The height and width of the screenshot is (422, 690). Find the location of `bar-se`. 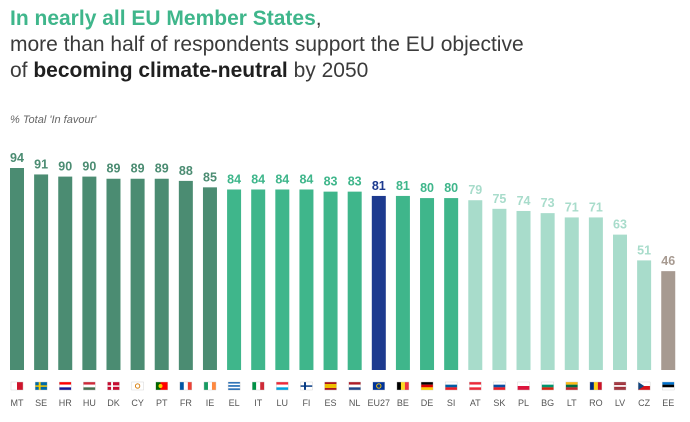

bar-se is located at coordinates (41, 272).